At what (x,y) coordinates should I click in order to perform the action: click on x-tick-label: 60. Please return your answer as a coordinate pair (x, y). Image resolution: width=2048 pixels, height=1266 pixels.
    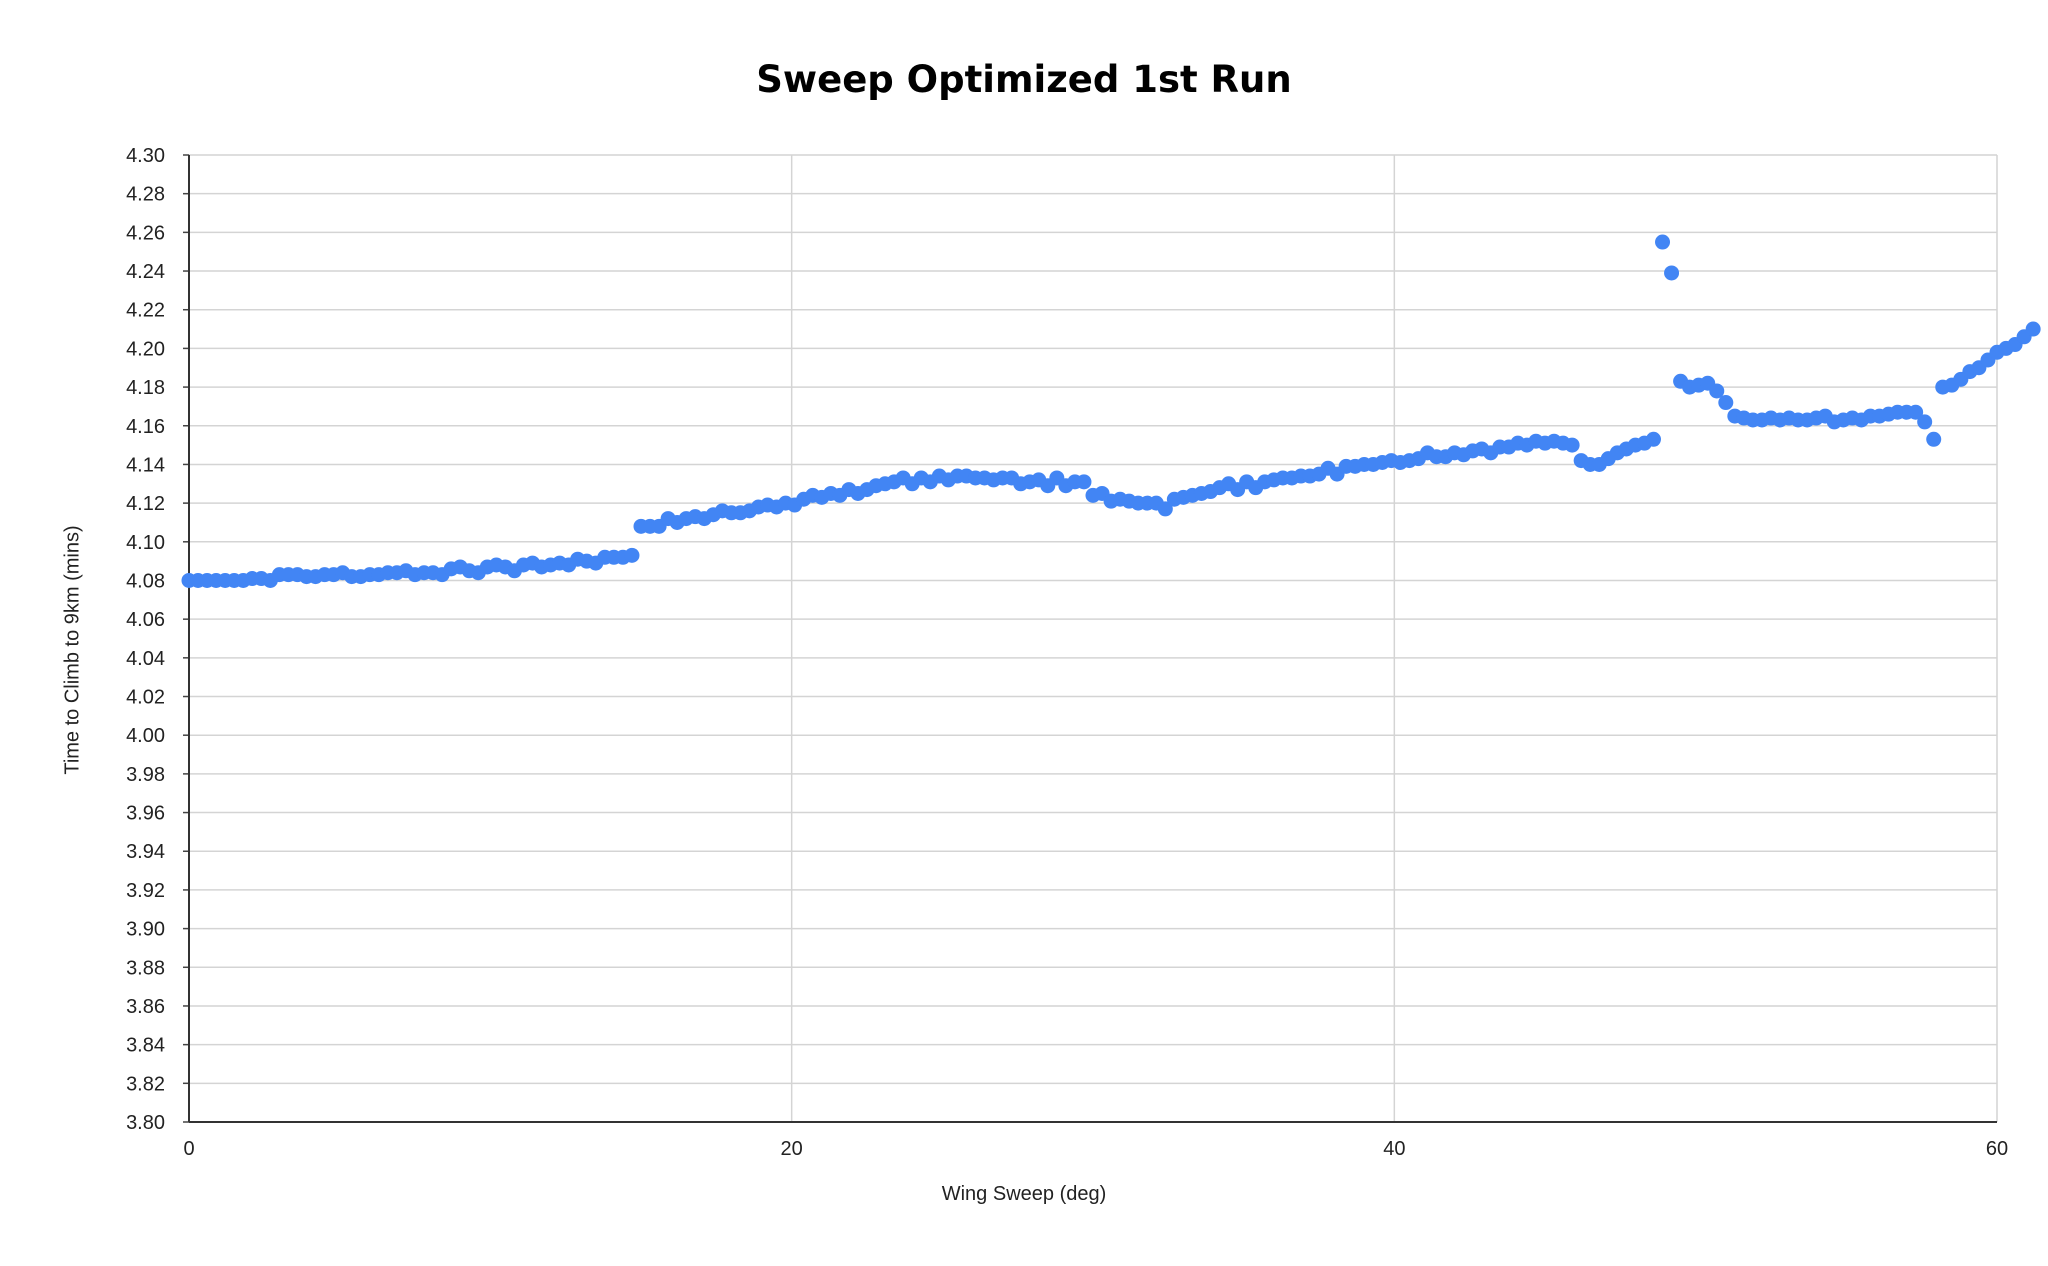
    Looking at the image, I should click on (1997, 1149).